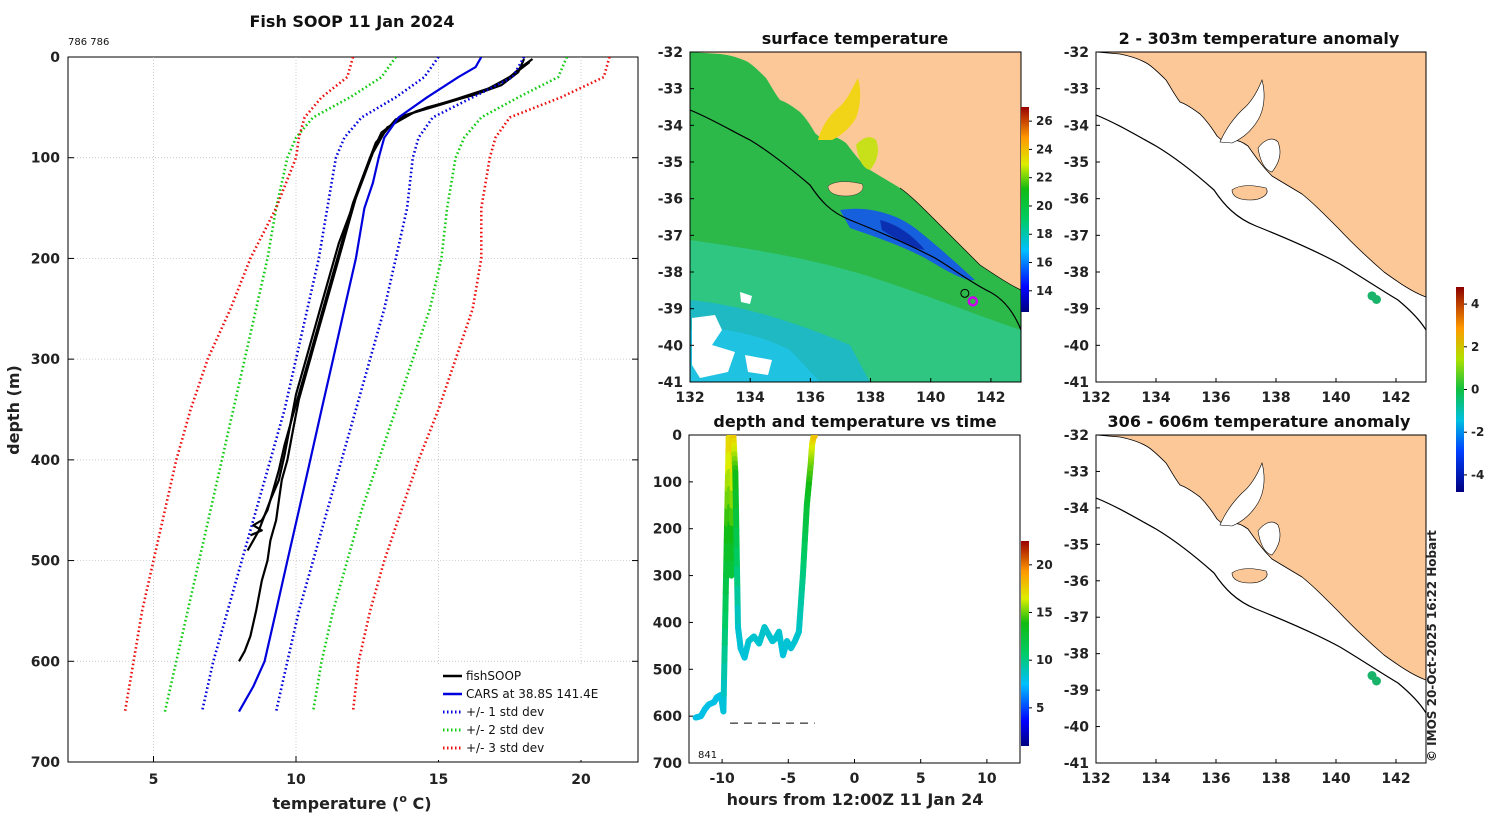 Image resolution: width=1500 pixels, height=820 pixels. I want to click on anomaly1-tick-label-x: 138, so click(1275, 398).